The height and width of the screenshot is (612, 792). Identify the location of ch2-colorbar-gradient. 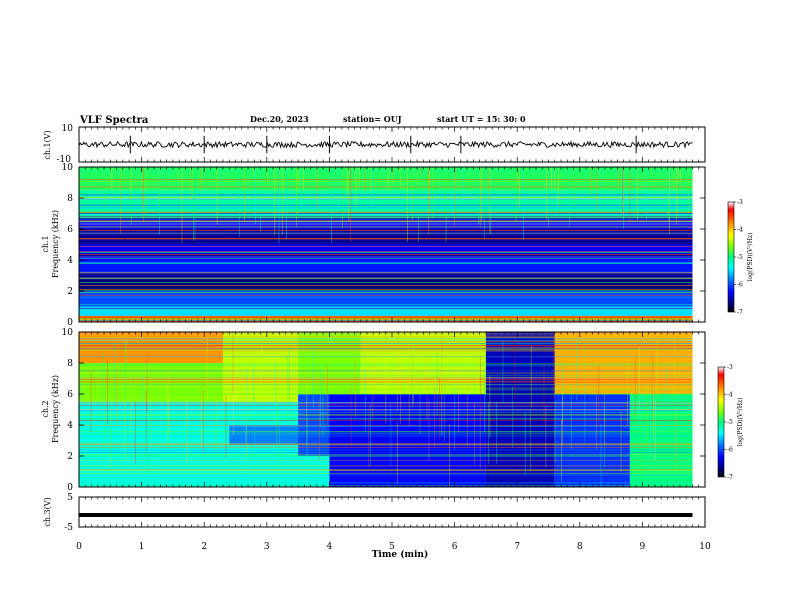
(721, 422).